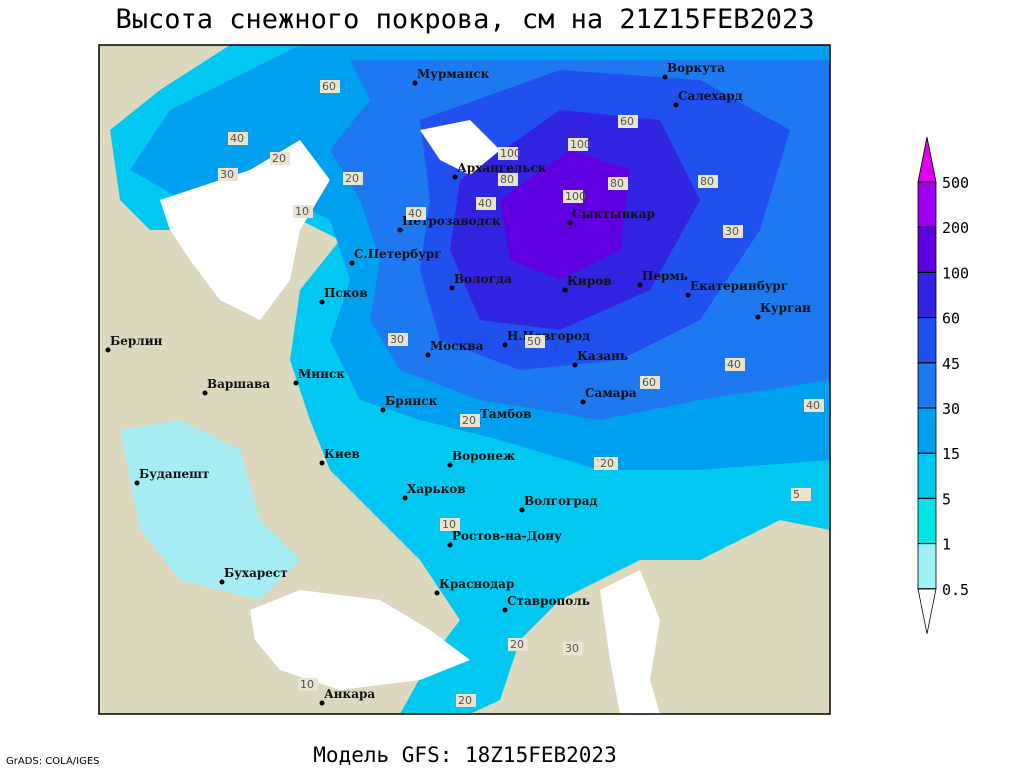  What do you see at coordinates (665, 276) in the screenshot?
I see `city-label: Пермь` at bounding box center [665, 276].